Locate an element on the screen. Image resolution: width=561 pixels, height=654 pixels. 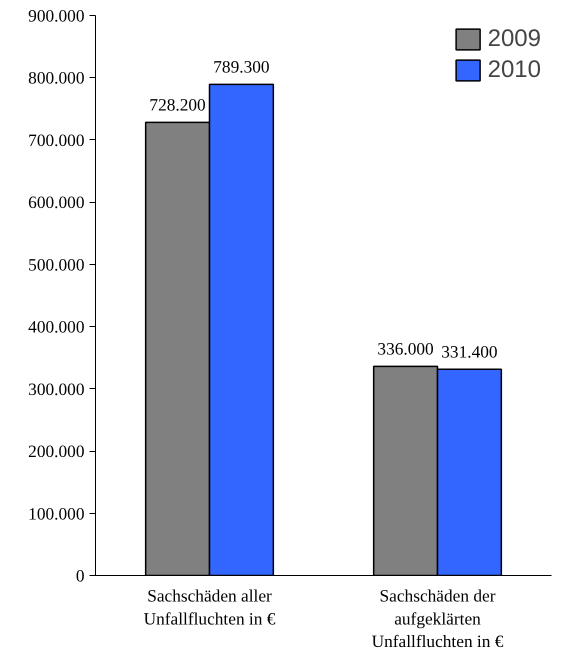
y-tick-label: 100.000 is located at coordinates (56, 514).